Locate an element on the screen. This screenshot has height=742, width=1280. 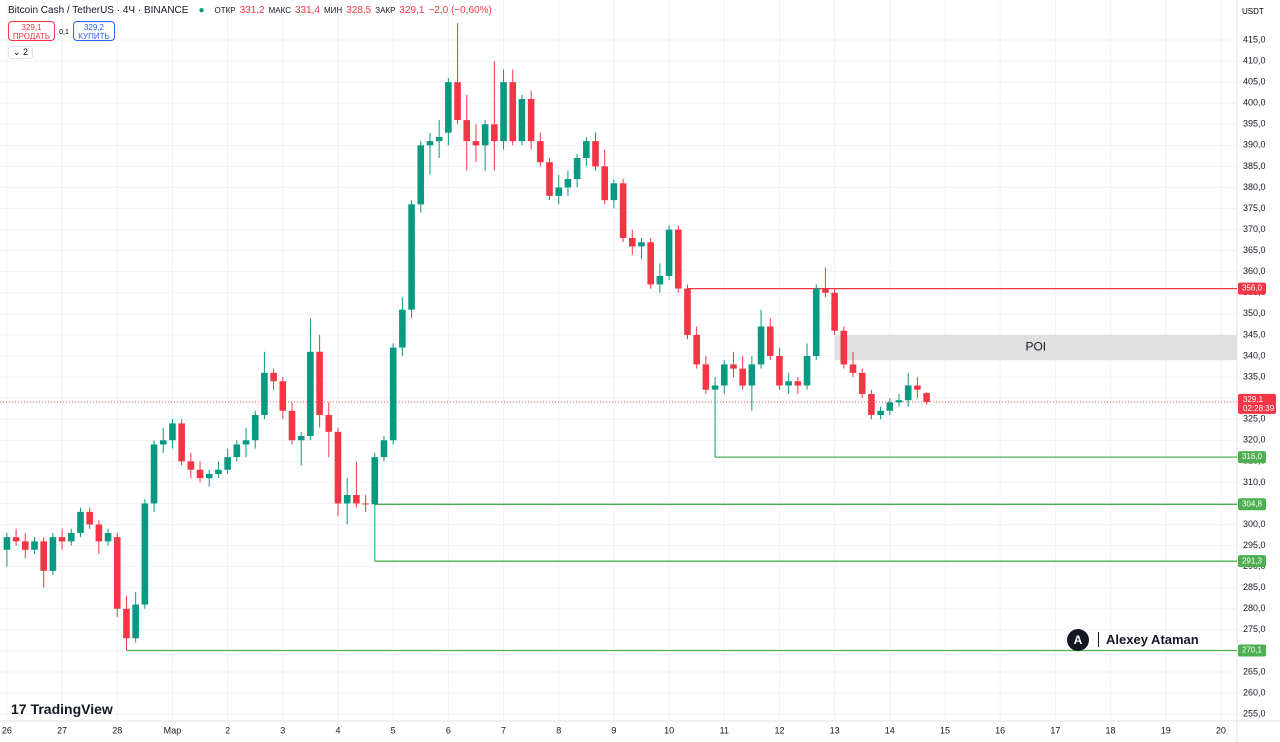
x-tick-label: 20 is located at coordinates (1221, 730).